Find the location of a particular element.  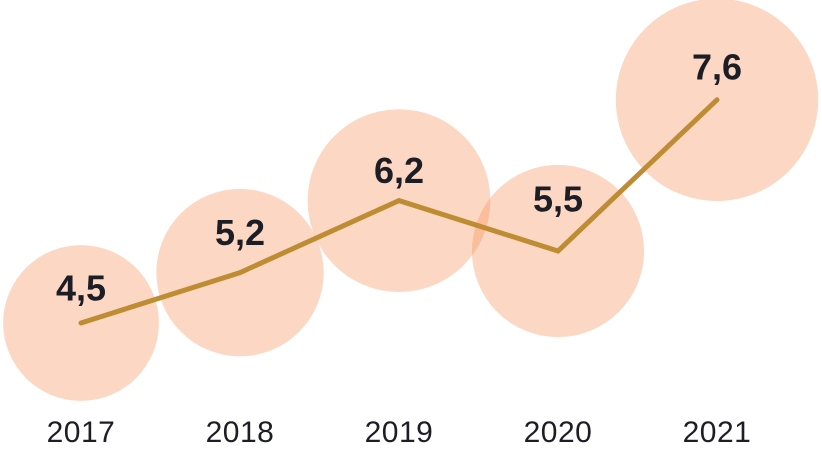

year-label-2017: 2017 is located at coordinates (81, 432).